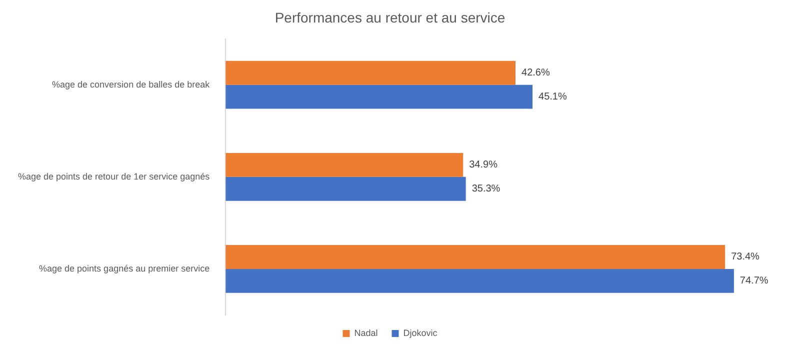 Image resolution: width=800 pixels, height=352 pixels. What do you see at coordinates (754, 281) in the screenshot?
I see `data-label: 74.7%` at bounding box center [754, 281].